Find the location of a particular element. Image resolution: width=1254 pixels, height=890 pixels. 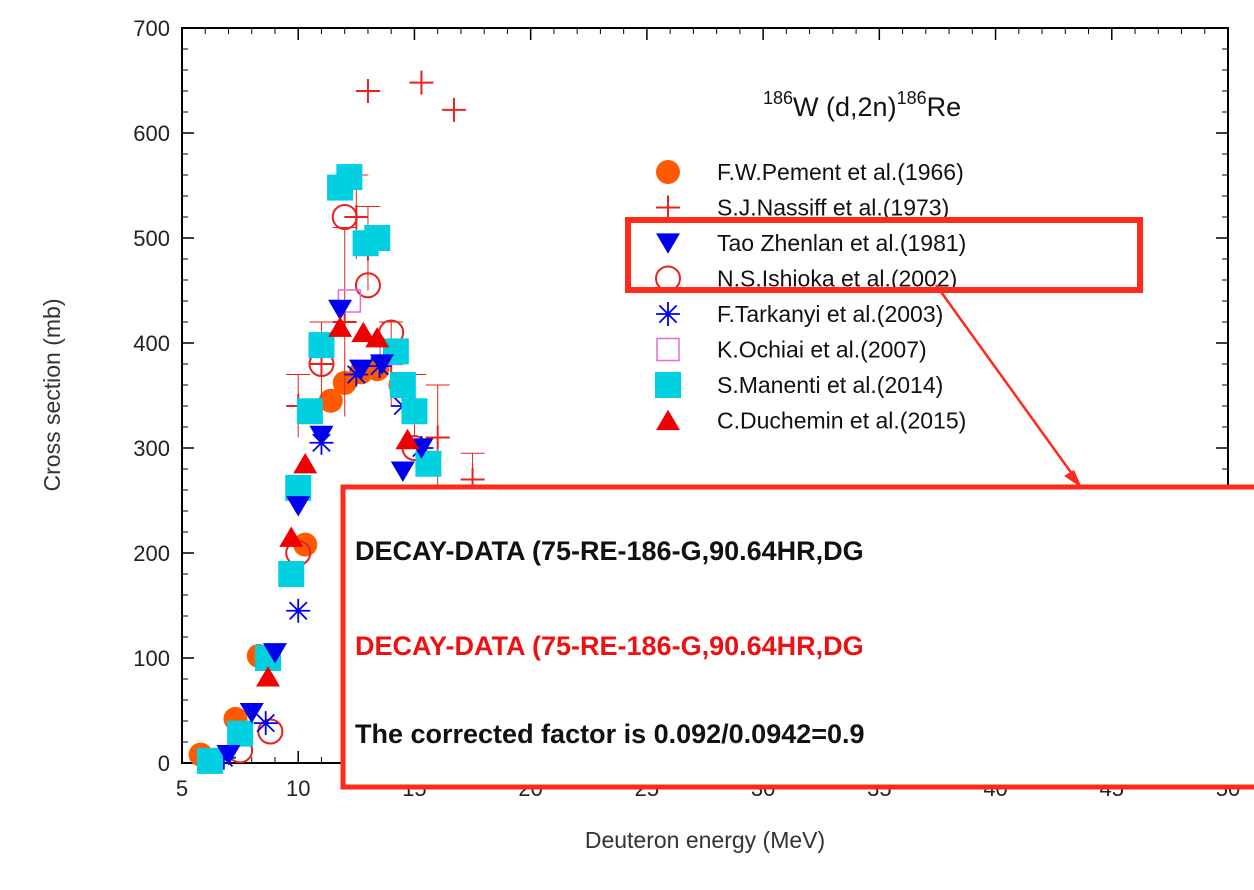

legend-highlight-box is located at coordinates (884, 255).